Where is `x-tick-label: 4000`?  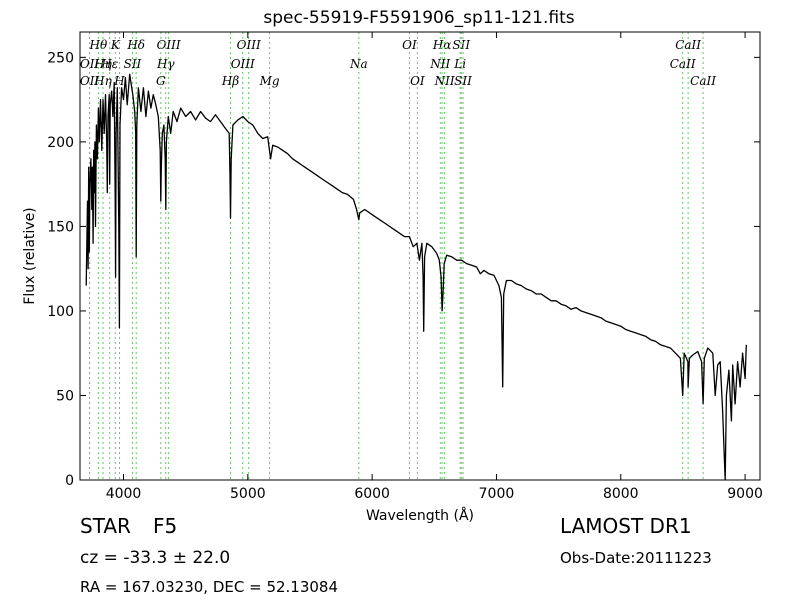
x-tick-label: 4000 is located at coordinates (124, 494).